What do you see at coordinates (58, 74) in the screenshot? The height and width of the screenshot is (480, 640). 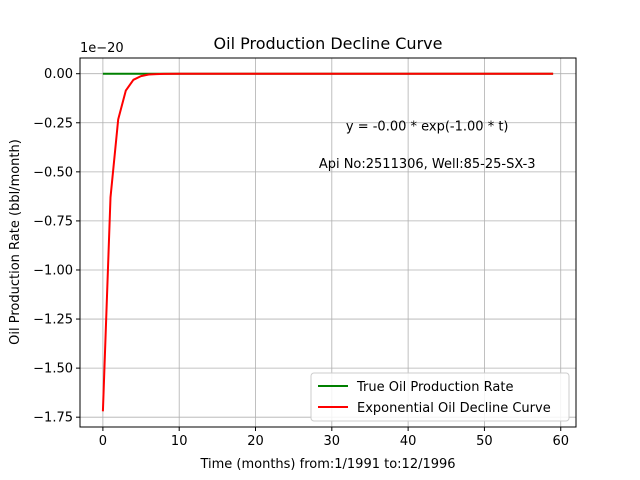 I see `y-tick-label: 0.00` at bounding box center [58, 74].